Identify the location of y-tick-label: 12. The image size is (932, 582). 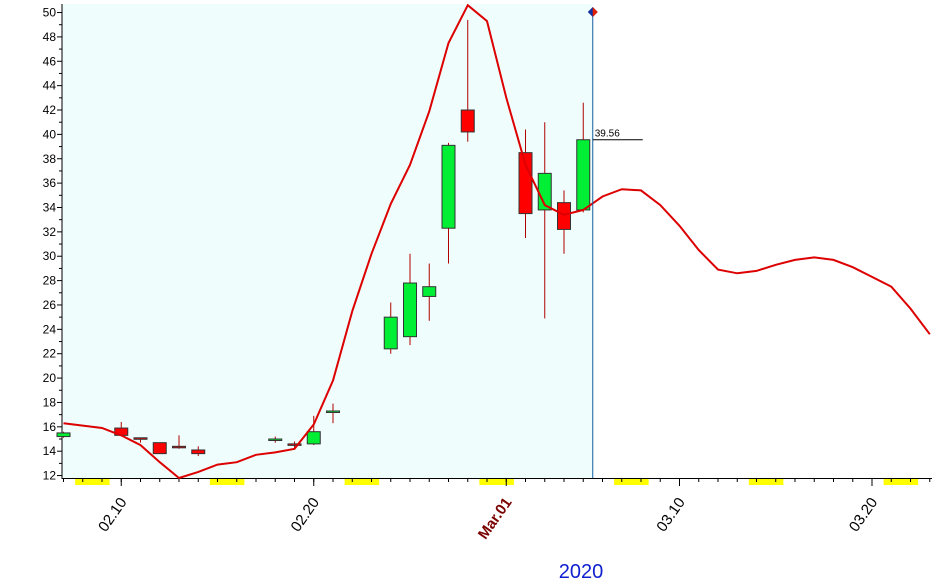
(50, 476).